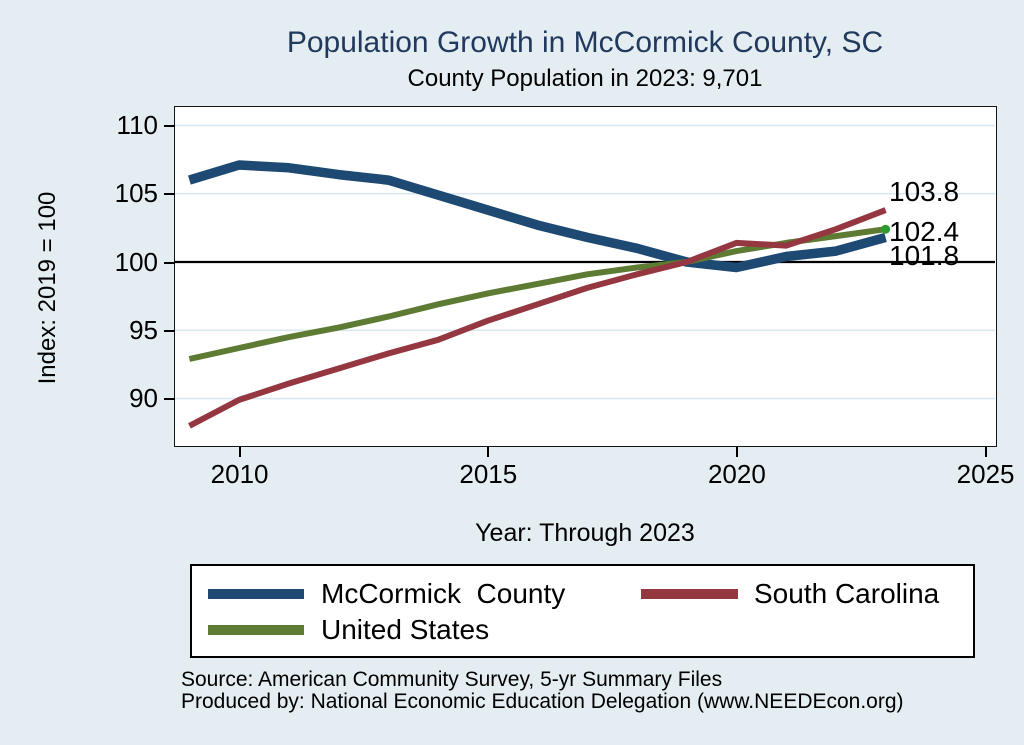 The image size is (1024, 745). What do you see at coordinates (488, 474) in the screenshot?
I see `x-tick-label-2015: 2015` at bounding box center [488, 474].